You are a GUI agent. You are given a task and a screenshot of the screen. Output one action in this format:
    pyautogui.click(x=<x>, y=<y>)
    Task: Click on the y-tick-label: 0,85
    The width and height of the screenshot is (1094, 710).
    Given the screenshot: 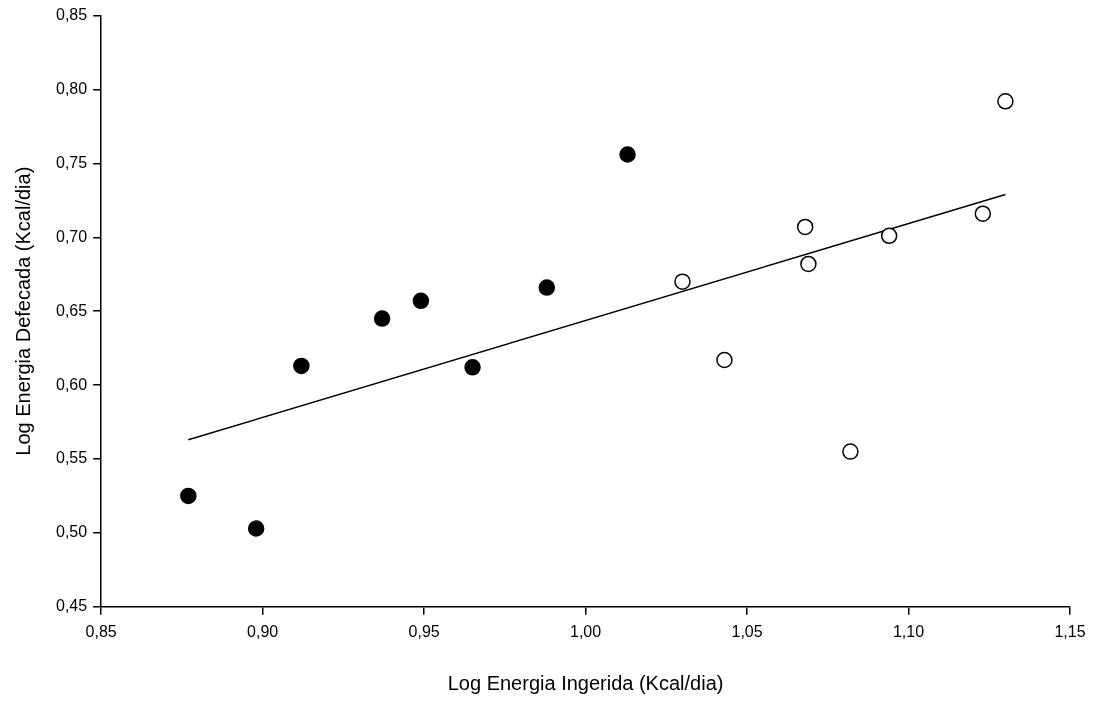 What is the action you would take?
    pyautogui.click(x=72, y=15)
    